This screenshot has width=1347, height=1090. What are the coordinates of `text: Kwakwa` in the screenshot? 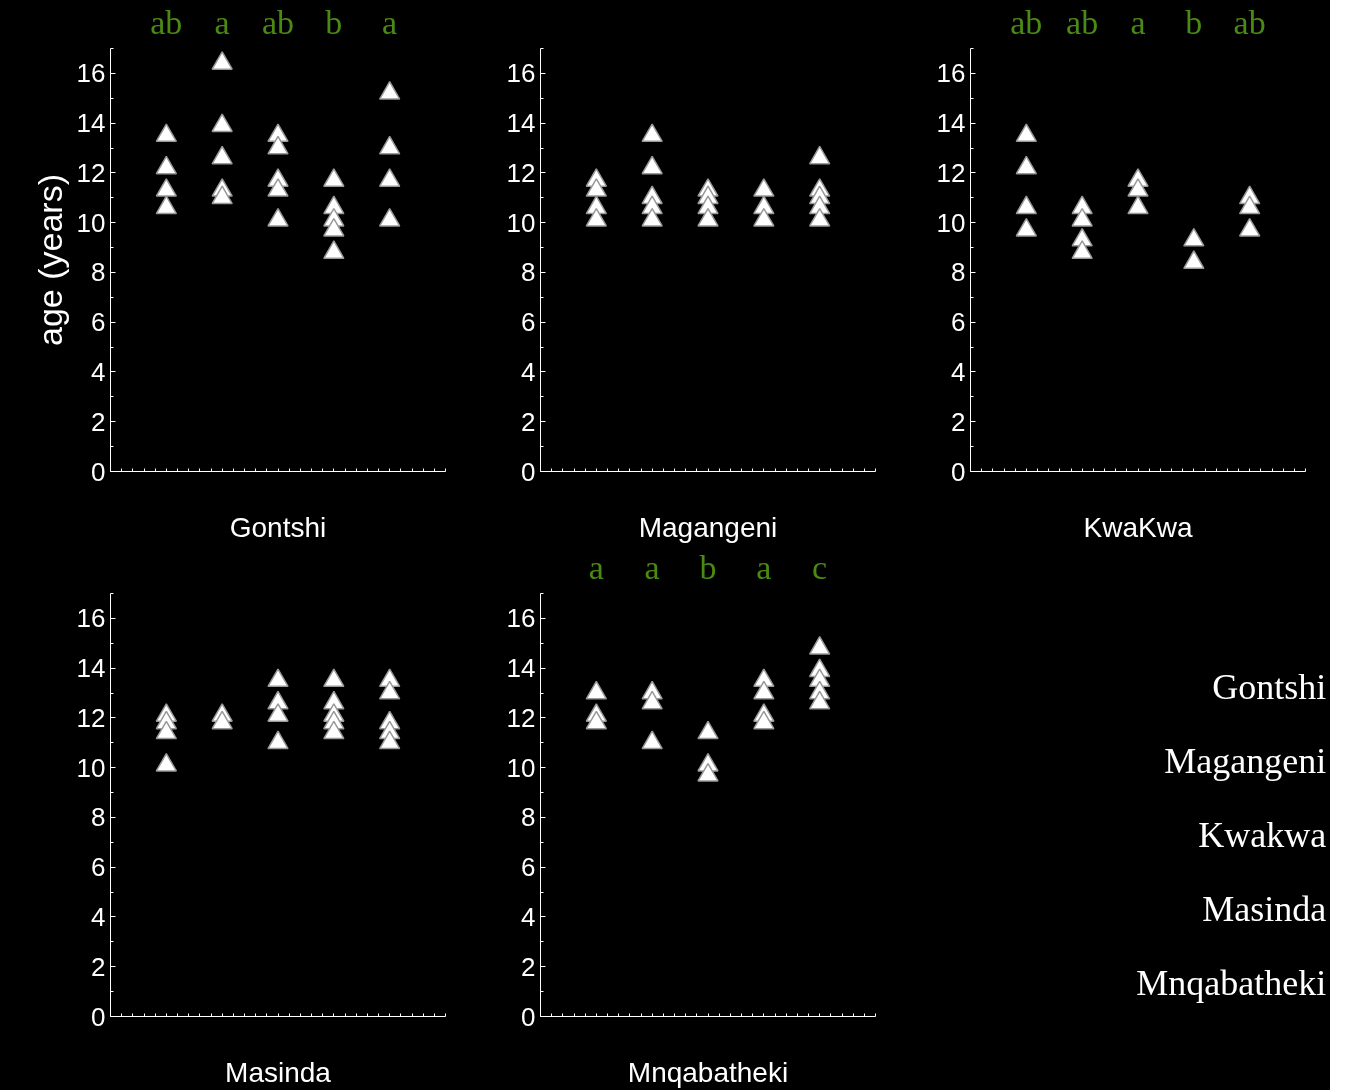 It's located at (1262, 834).